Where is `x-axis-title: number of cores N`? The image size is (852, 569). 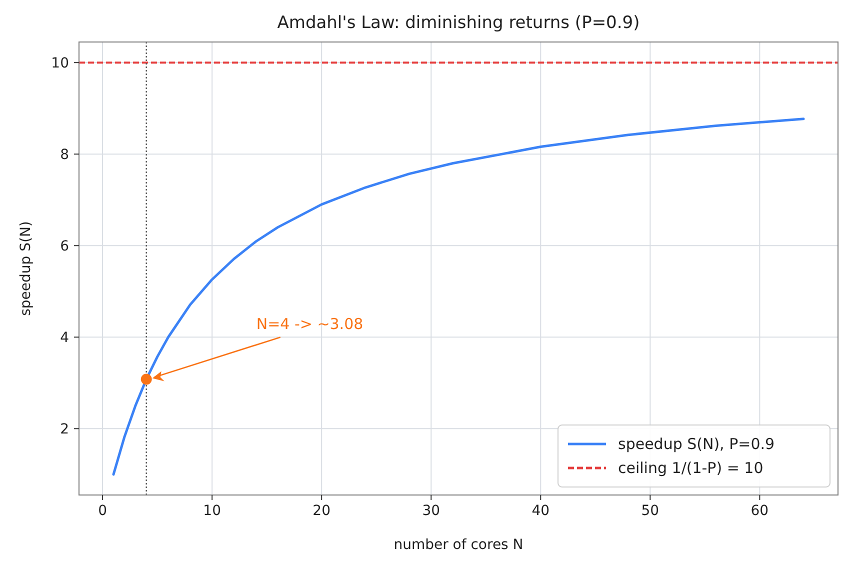
x-axis-title: number of cores N is located at coordinates (459, 545).